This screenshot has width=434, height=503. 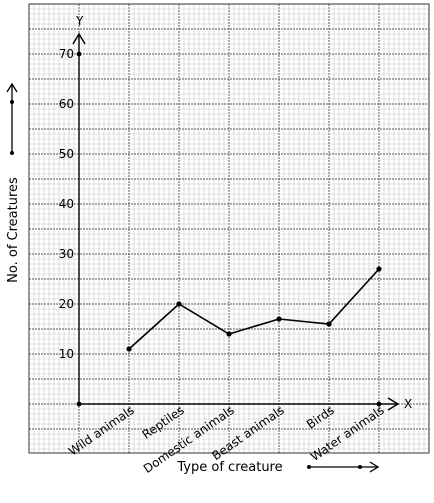 I want to click on y-tick-label: 20, so click(x=66, y=304).